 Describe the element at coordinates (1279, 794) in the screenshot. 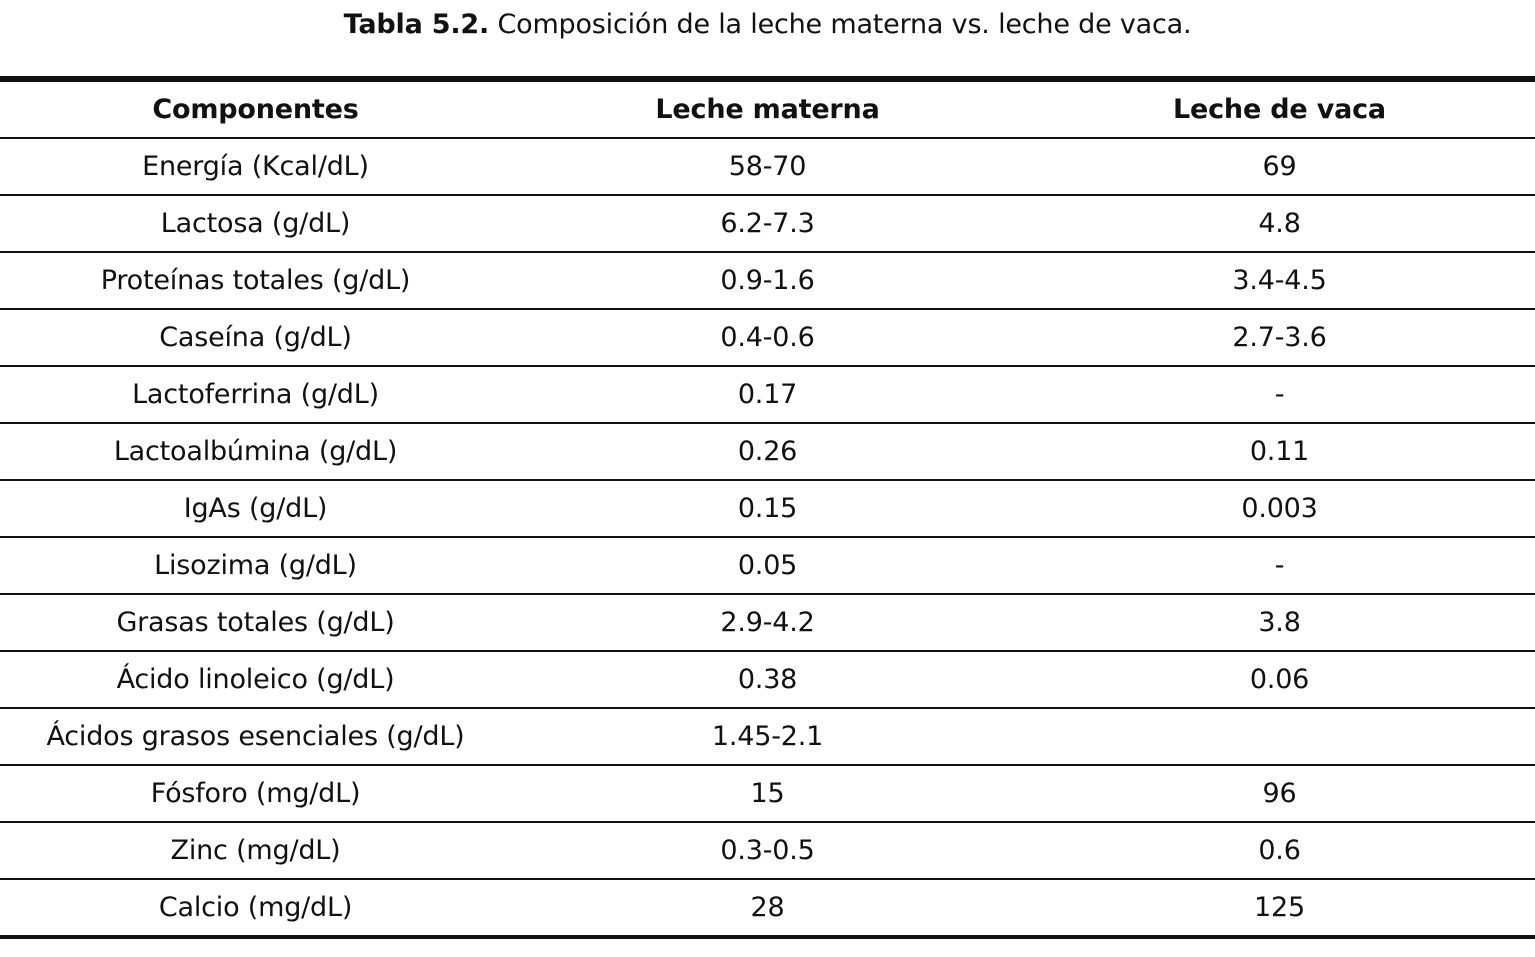

I see `cow-milk-cell: 96` at that location.